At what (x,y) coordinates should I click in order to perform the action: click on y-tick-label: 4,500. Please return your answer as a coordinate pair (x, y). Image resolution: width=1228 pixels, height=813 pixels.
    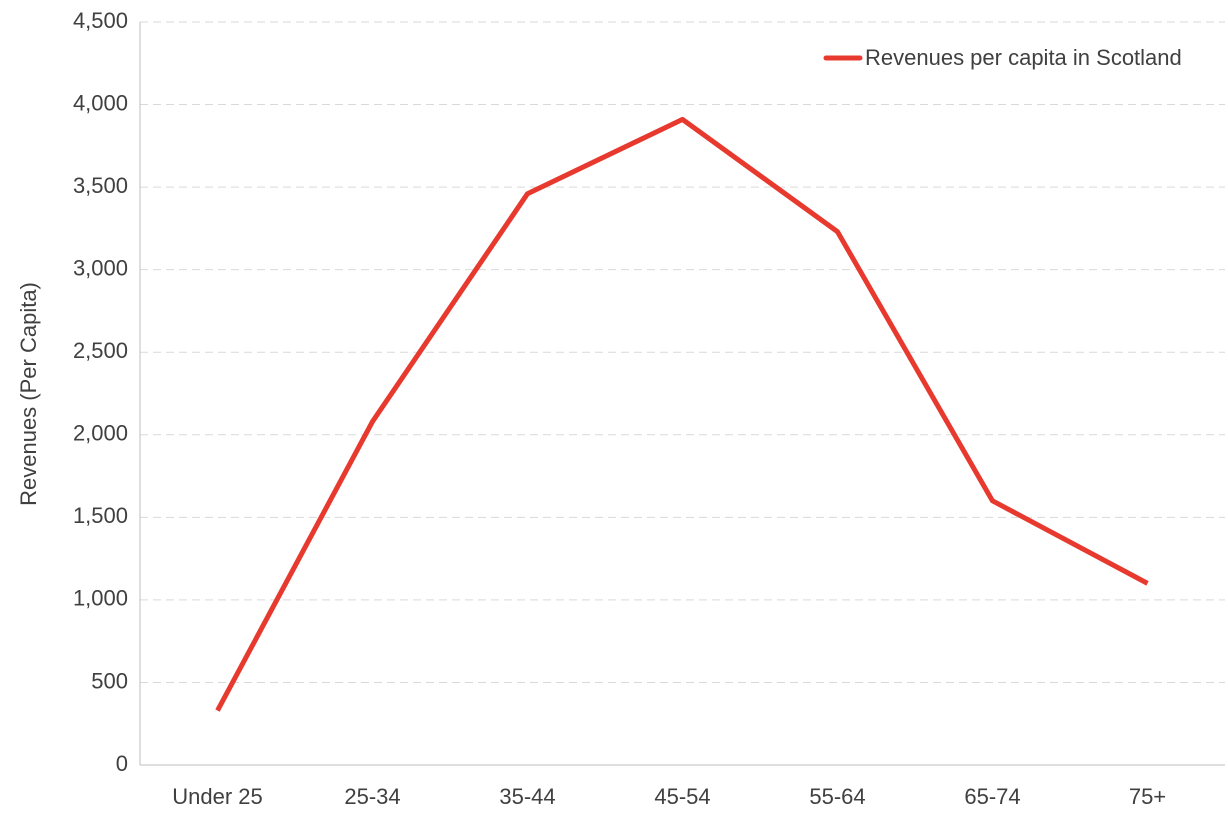
    Looking at the image, I should click on (100, 20).